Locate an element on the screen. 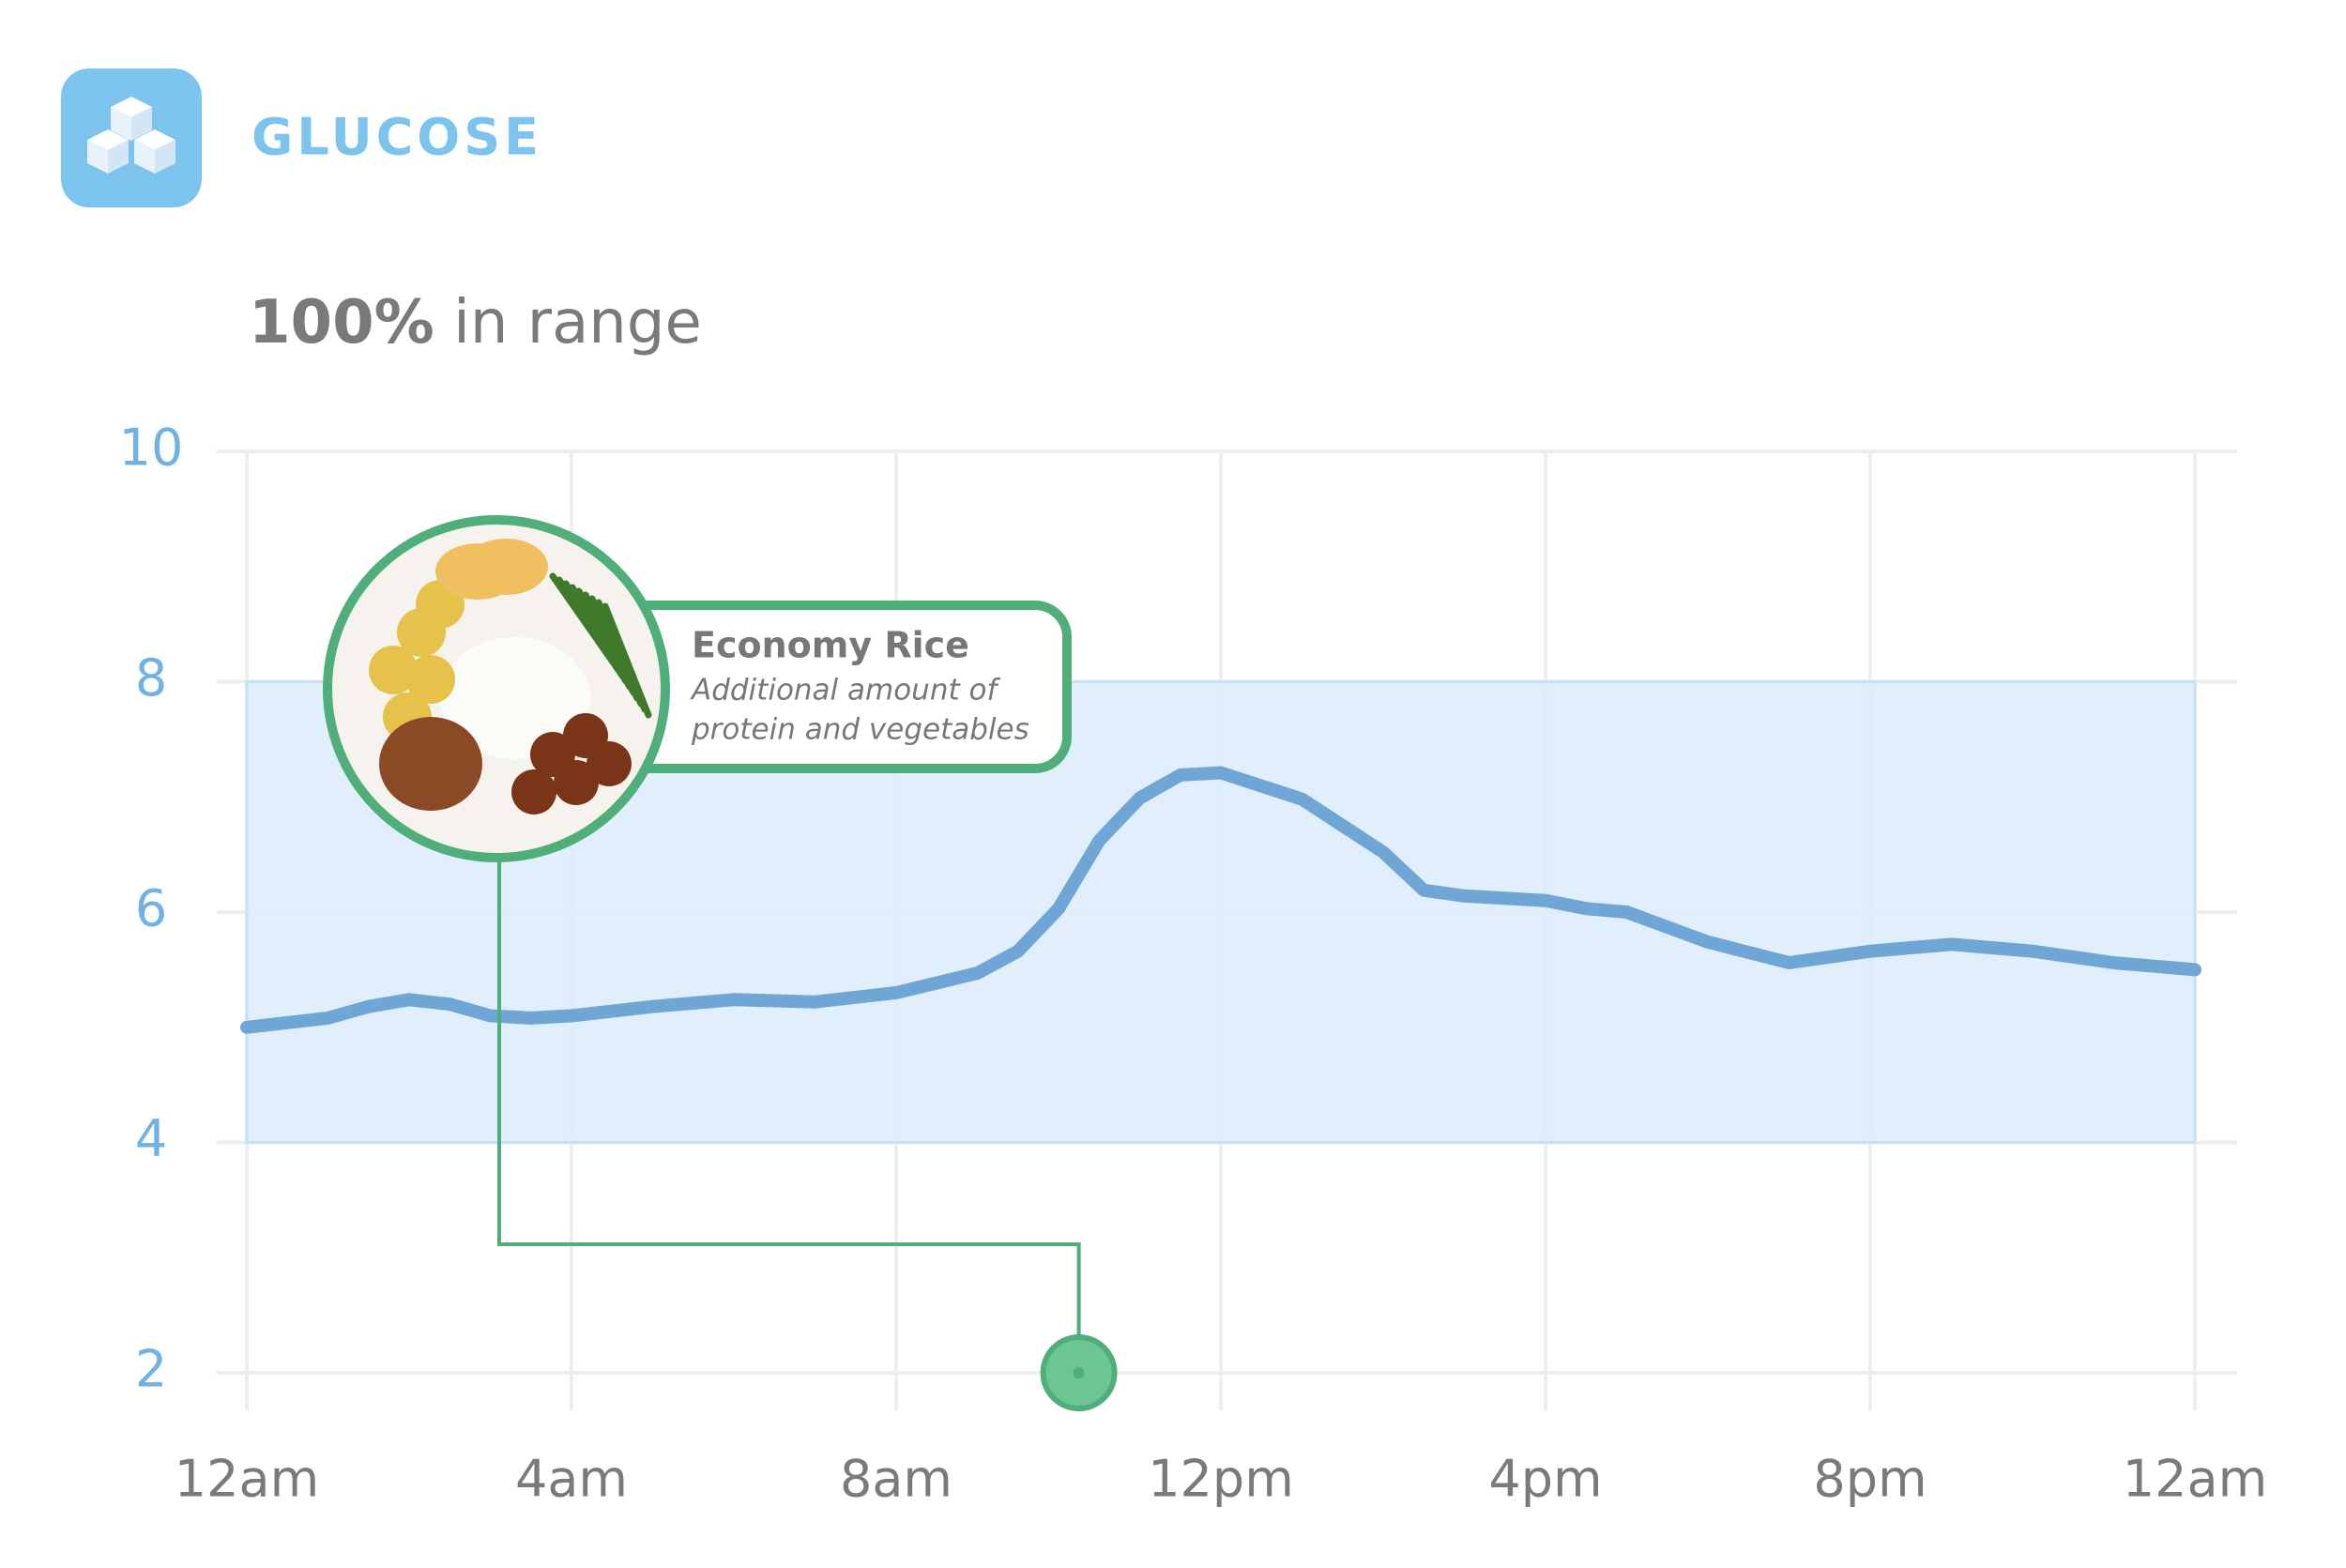 This screenshot has width=2346, height=1568. event-title: Economy Rice is located at coordinates (830, 645).